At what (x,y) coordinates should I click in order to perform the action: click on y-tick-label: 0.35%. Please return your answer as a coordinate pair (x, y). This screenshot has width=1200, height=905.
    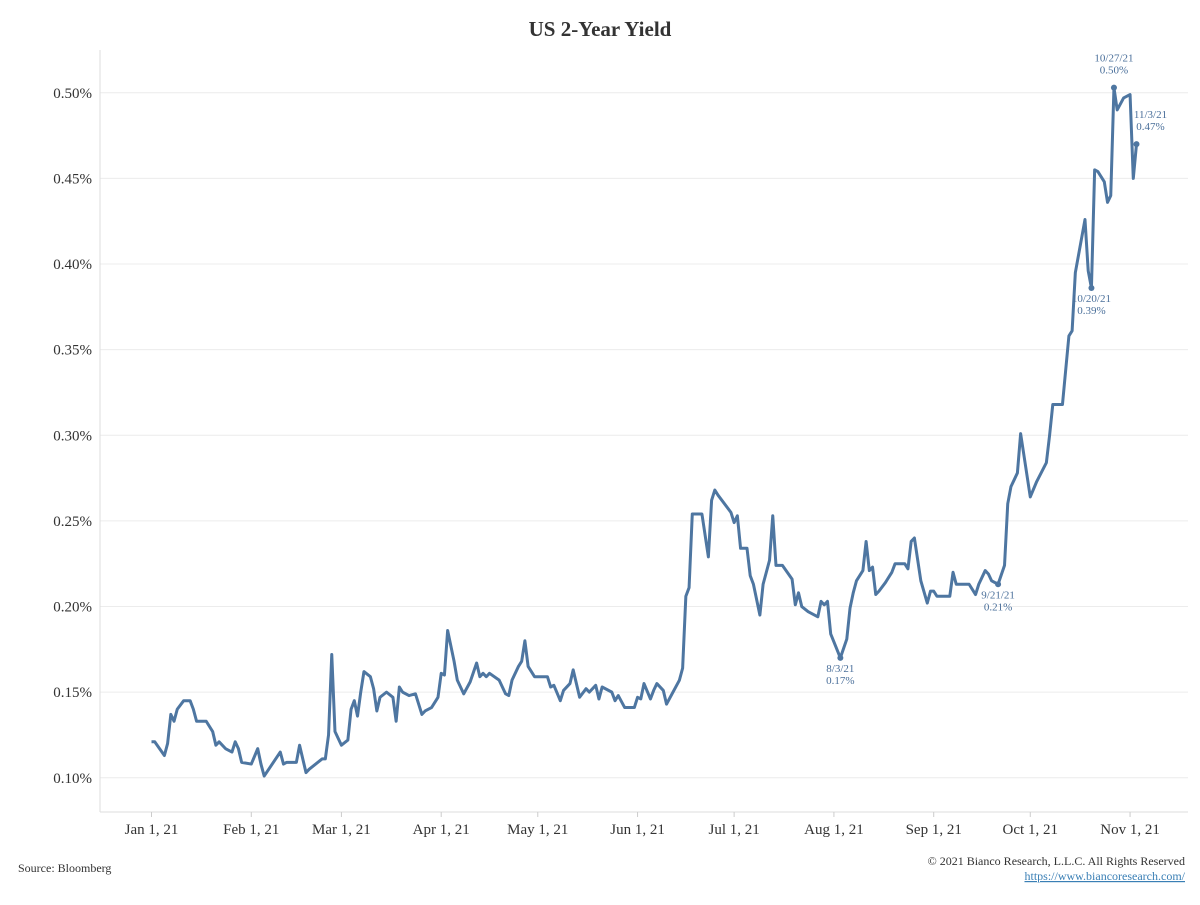
    Looking at the image, I should click on (72, 351).